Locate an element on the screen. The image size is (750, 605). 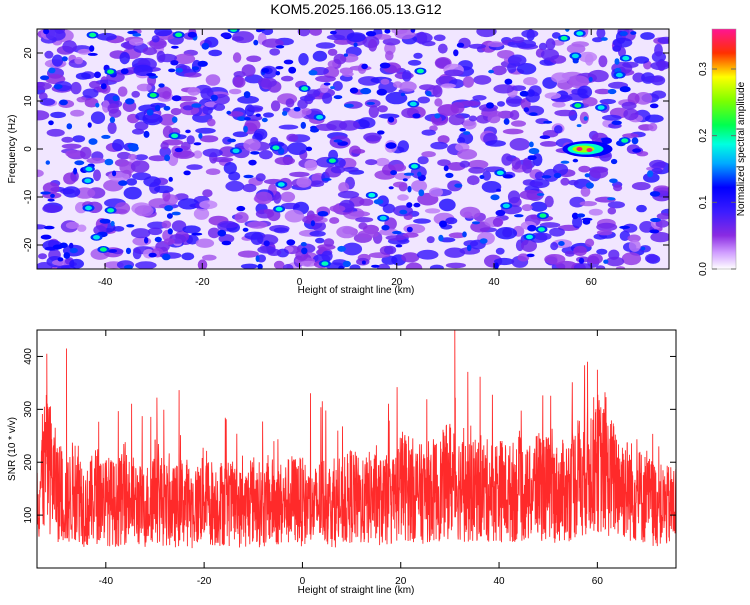
colorbar-label: Normalized spectral amplitude is located at coordinates (741, 148).